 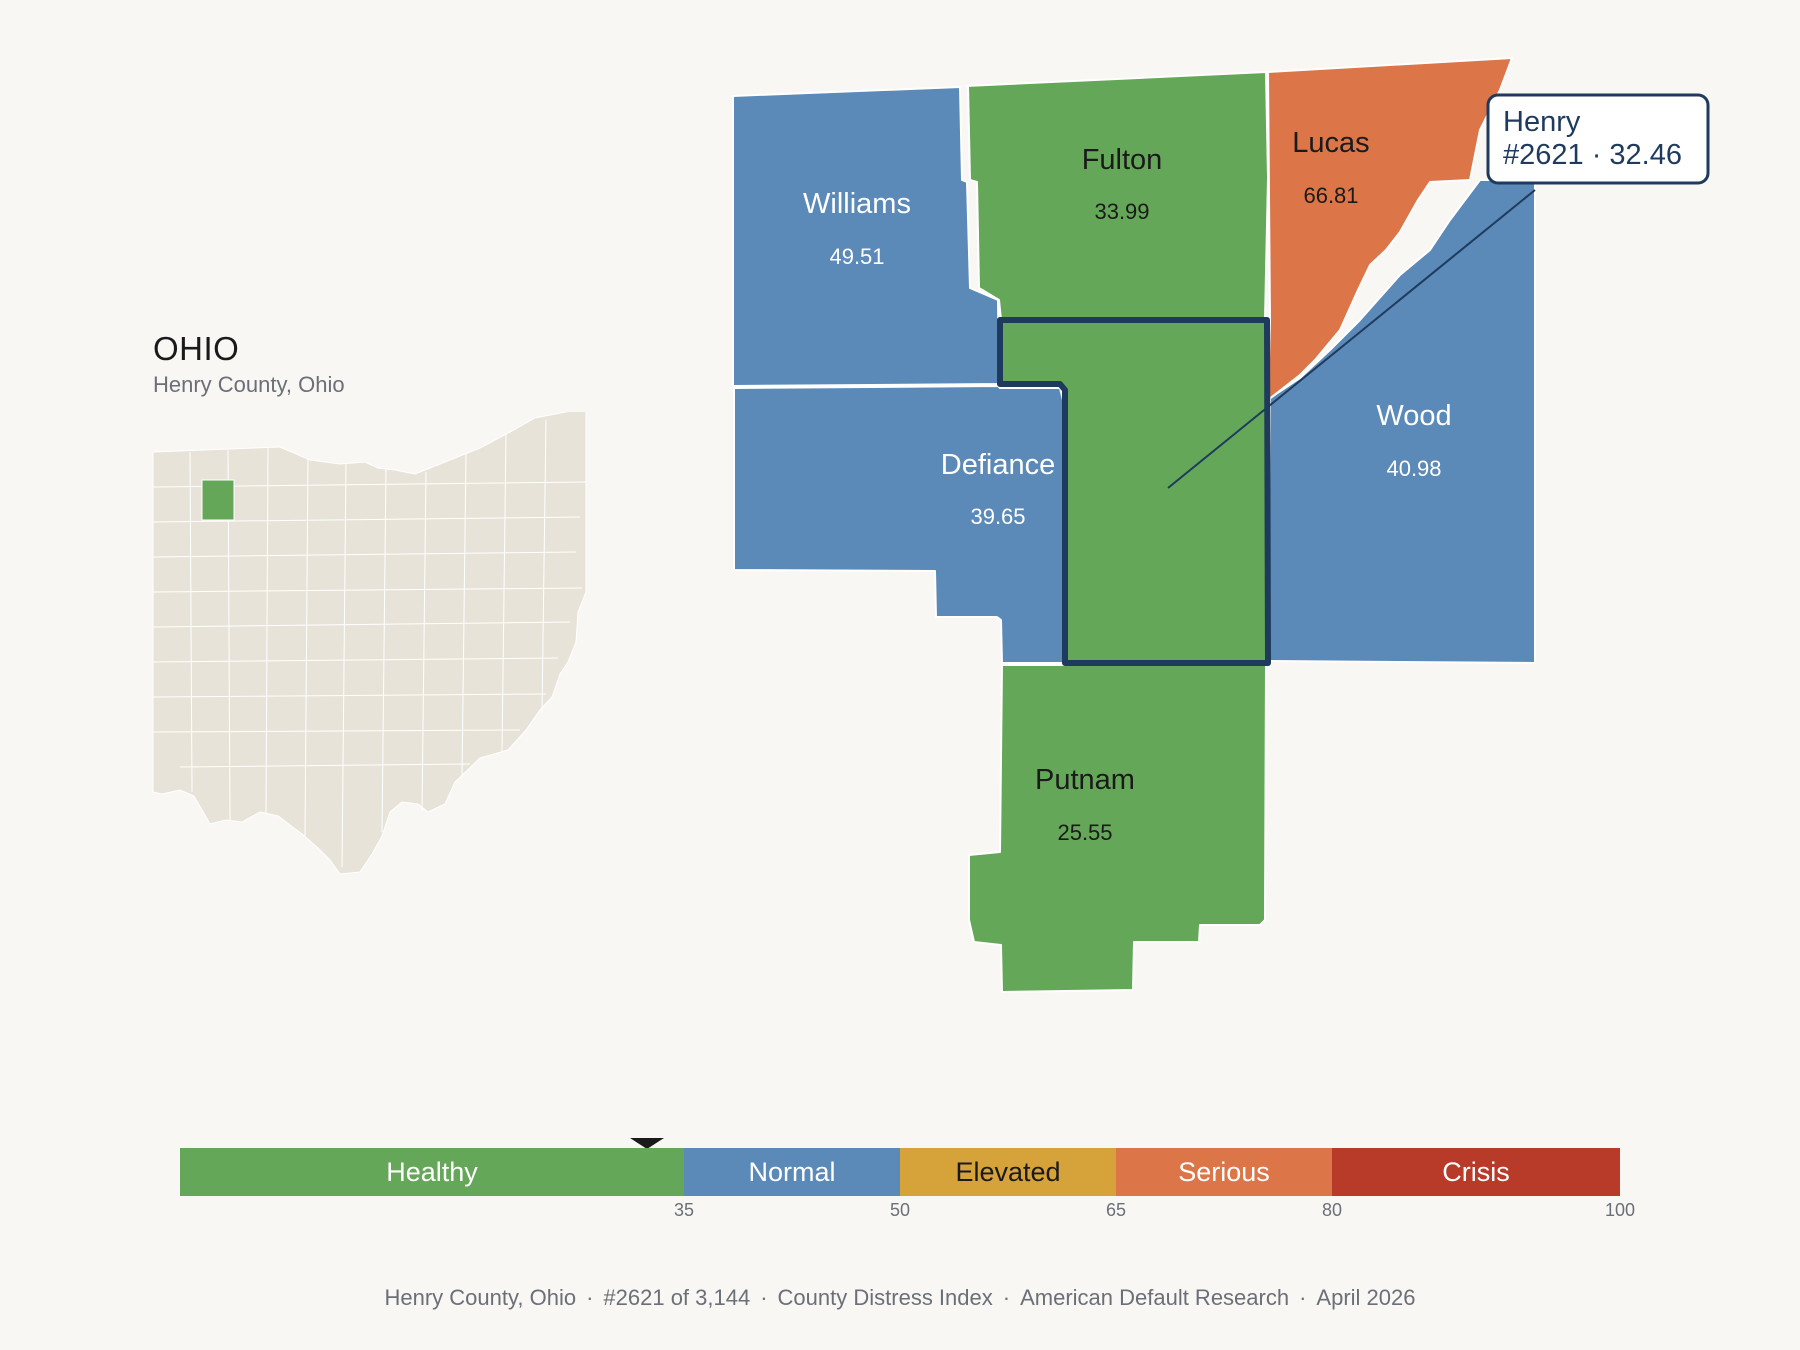 I want to click on county-wood, so click(x=1401, y=421).